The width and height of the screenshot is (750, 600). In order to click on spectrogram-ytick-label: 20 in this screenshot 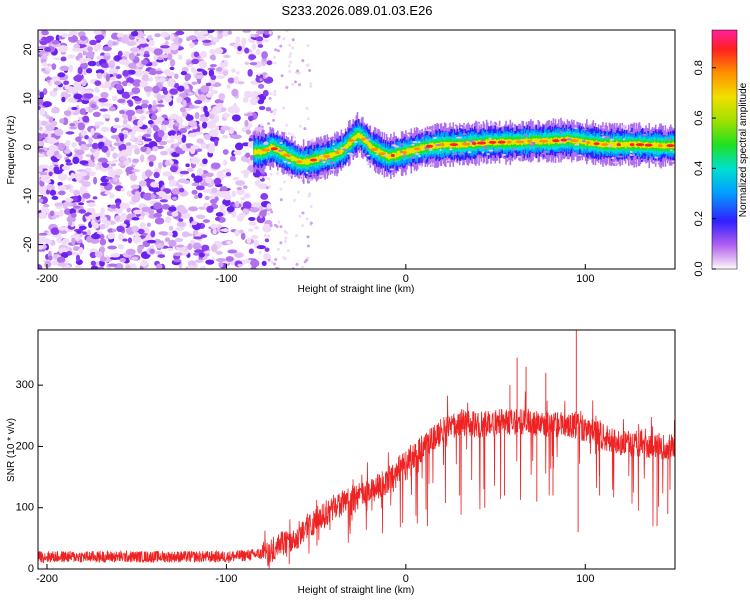, I will do `click(28, 49)`.